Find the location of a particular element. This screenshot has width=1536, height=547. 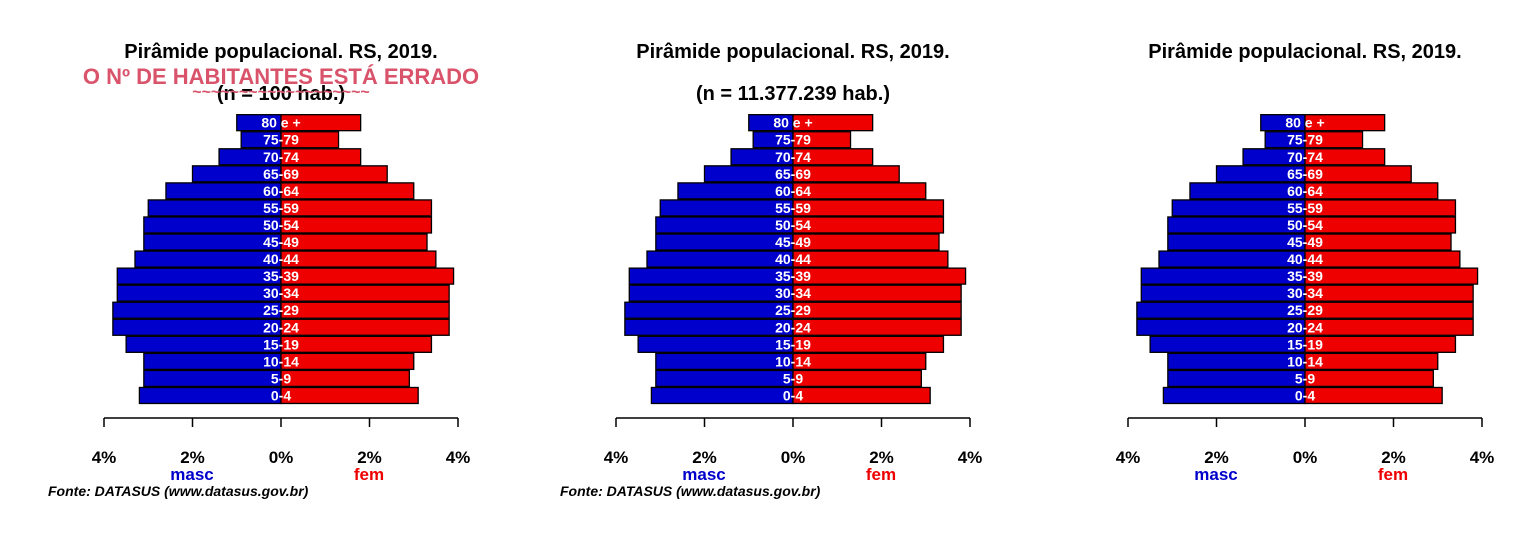

age-group-label: 0-4 is located at coordinates (1305, 395).